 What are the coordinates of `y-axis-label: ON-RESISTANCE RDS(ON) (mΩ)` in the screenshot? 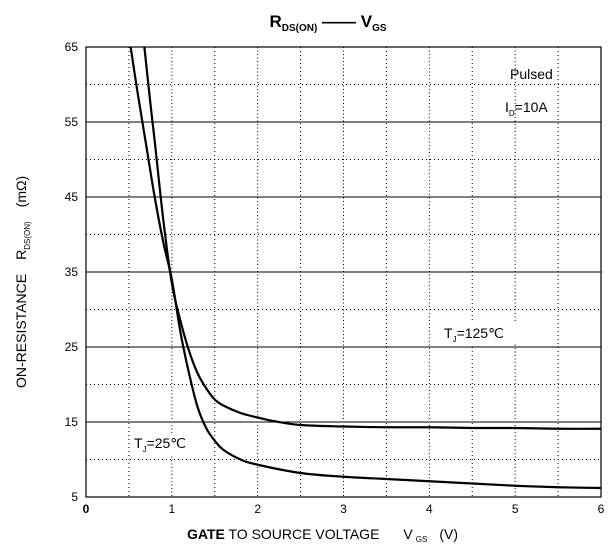 It's located at (22, 282).